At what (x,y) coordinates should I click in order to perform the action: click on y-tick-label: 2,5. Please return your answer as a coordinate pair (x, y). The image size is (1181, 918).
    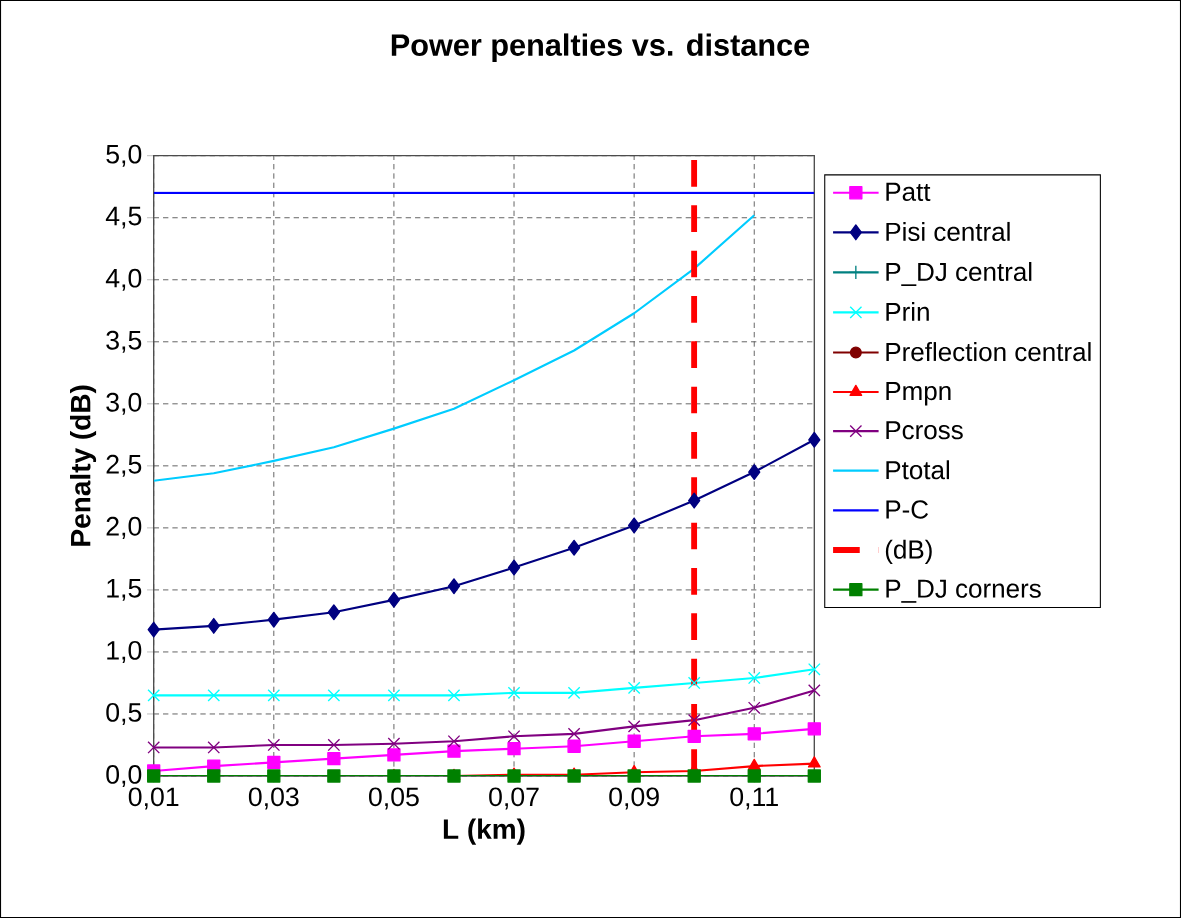
    Looking at the image, I should click on (124, 465).